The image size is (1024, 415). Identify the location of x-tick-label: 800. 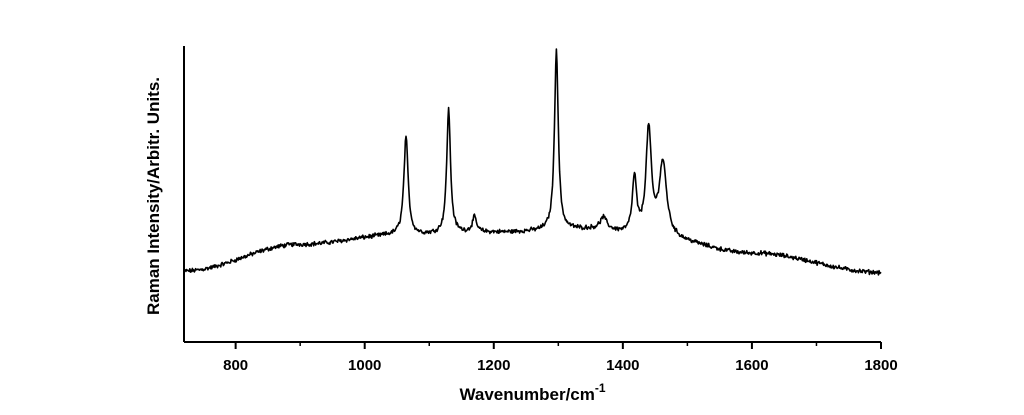
(235, 365).